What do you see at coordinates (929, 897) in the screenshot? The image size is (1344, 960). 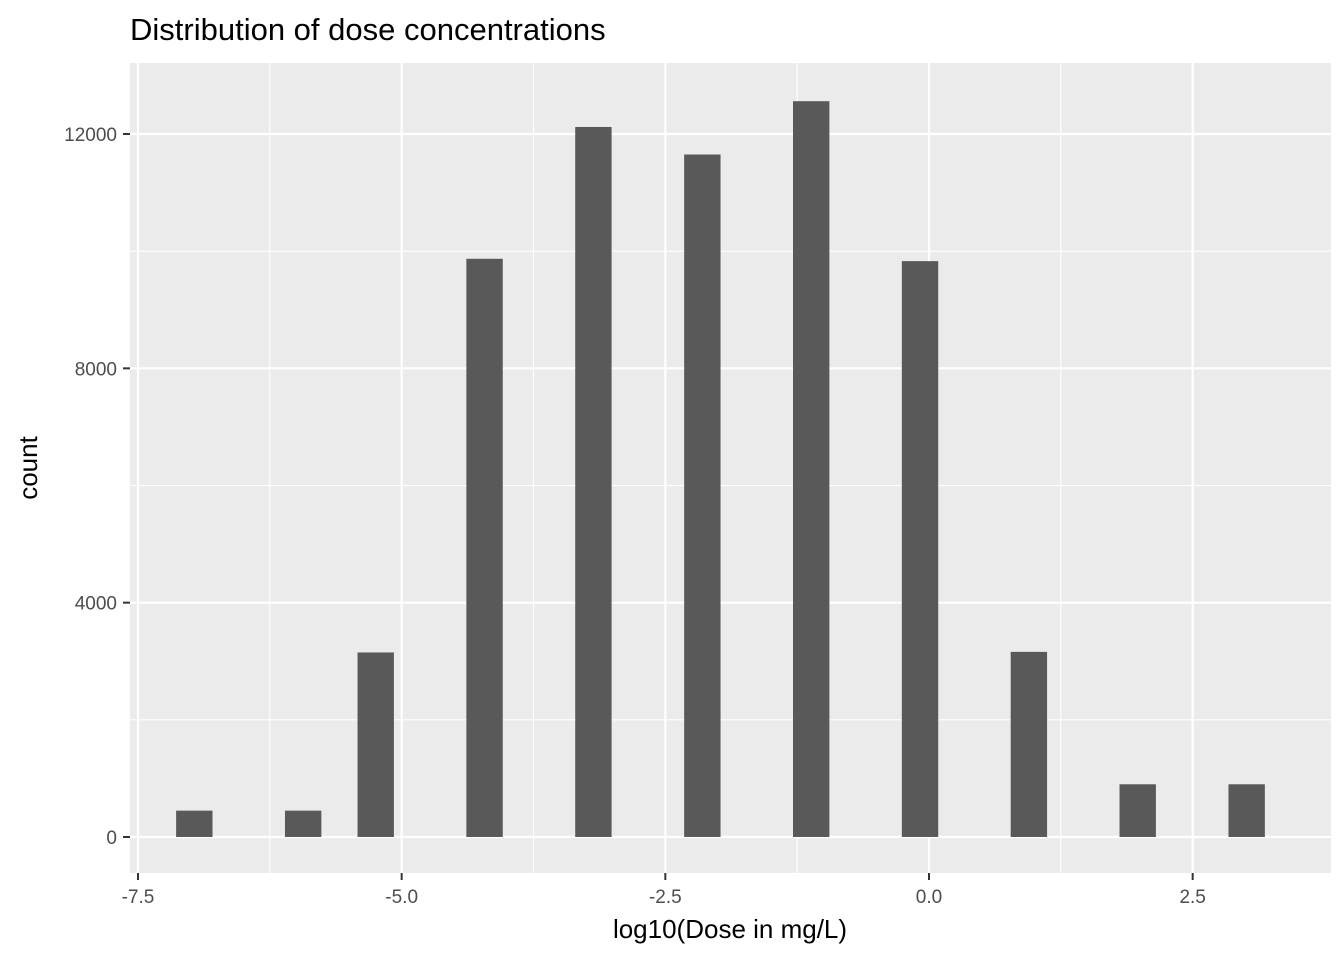 I see `x-tick-label: 0.0` at bounding box center [929, 897].